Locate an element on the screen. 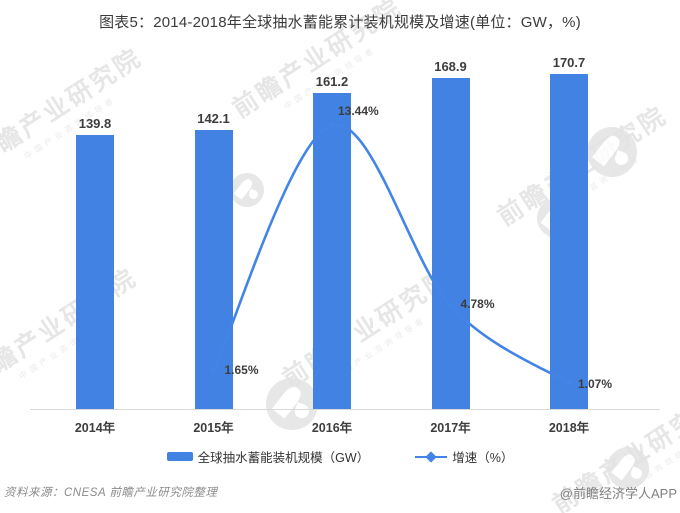  line-point-2018 is located at coordinates (569, 383).